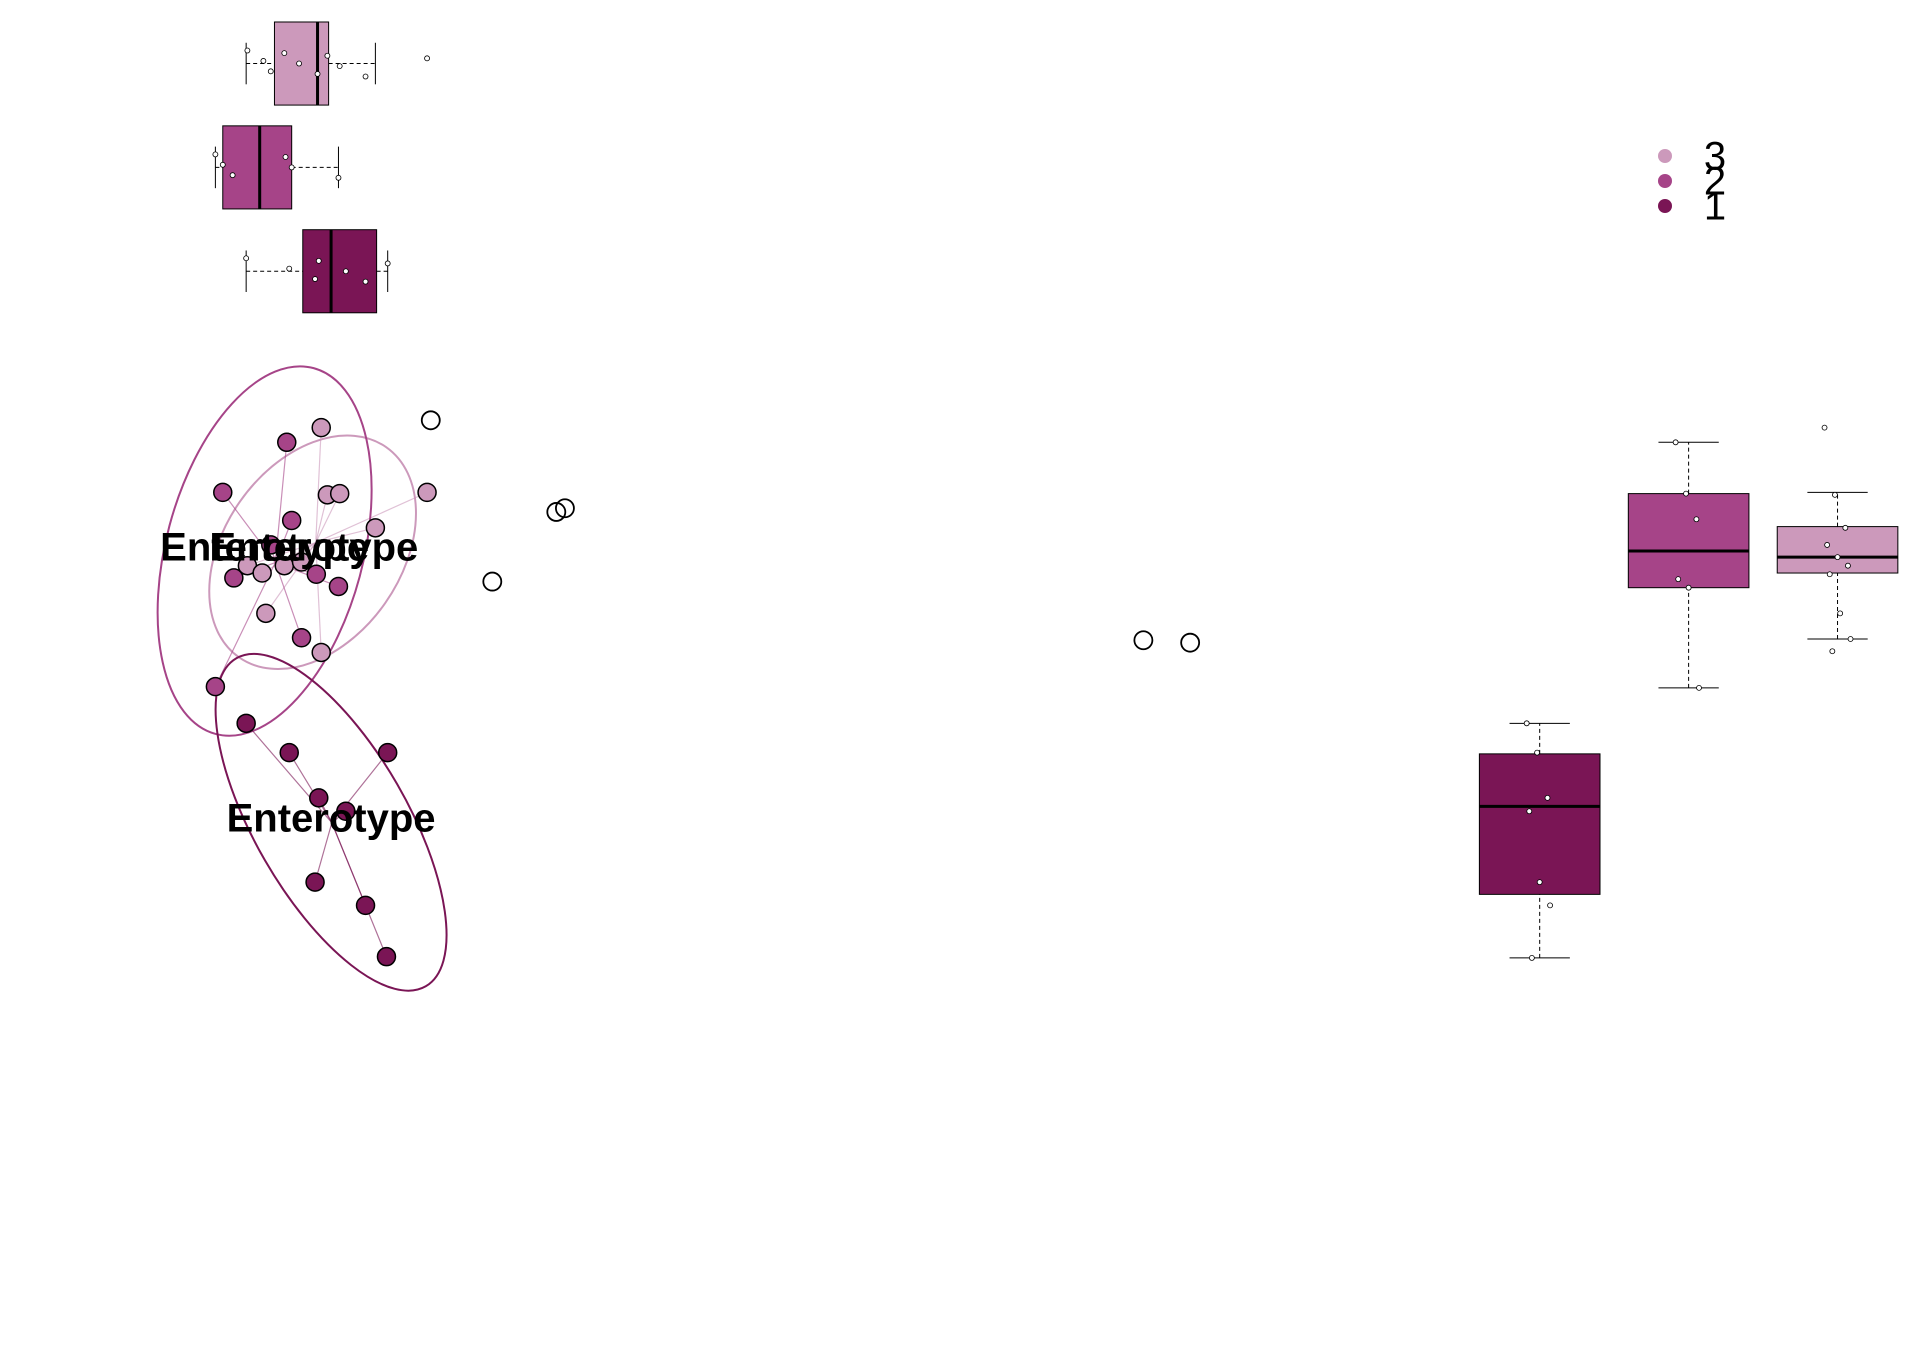 The height and width of the screenshot is (1349, 1920). I want to click on legend-label: 1, so click(1715, 207).